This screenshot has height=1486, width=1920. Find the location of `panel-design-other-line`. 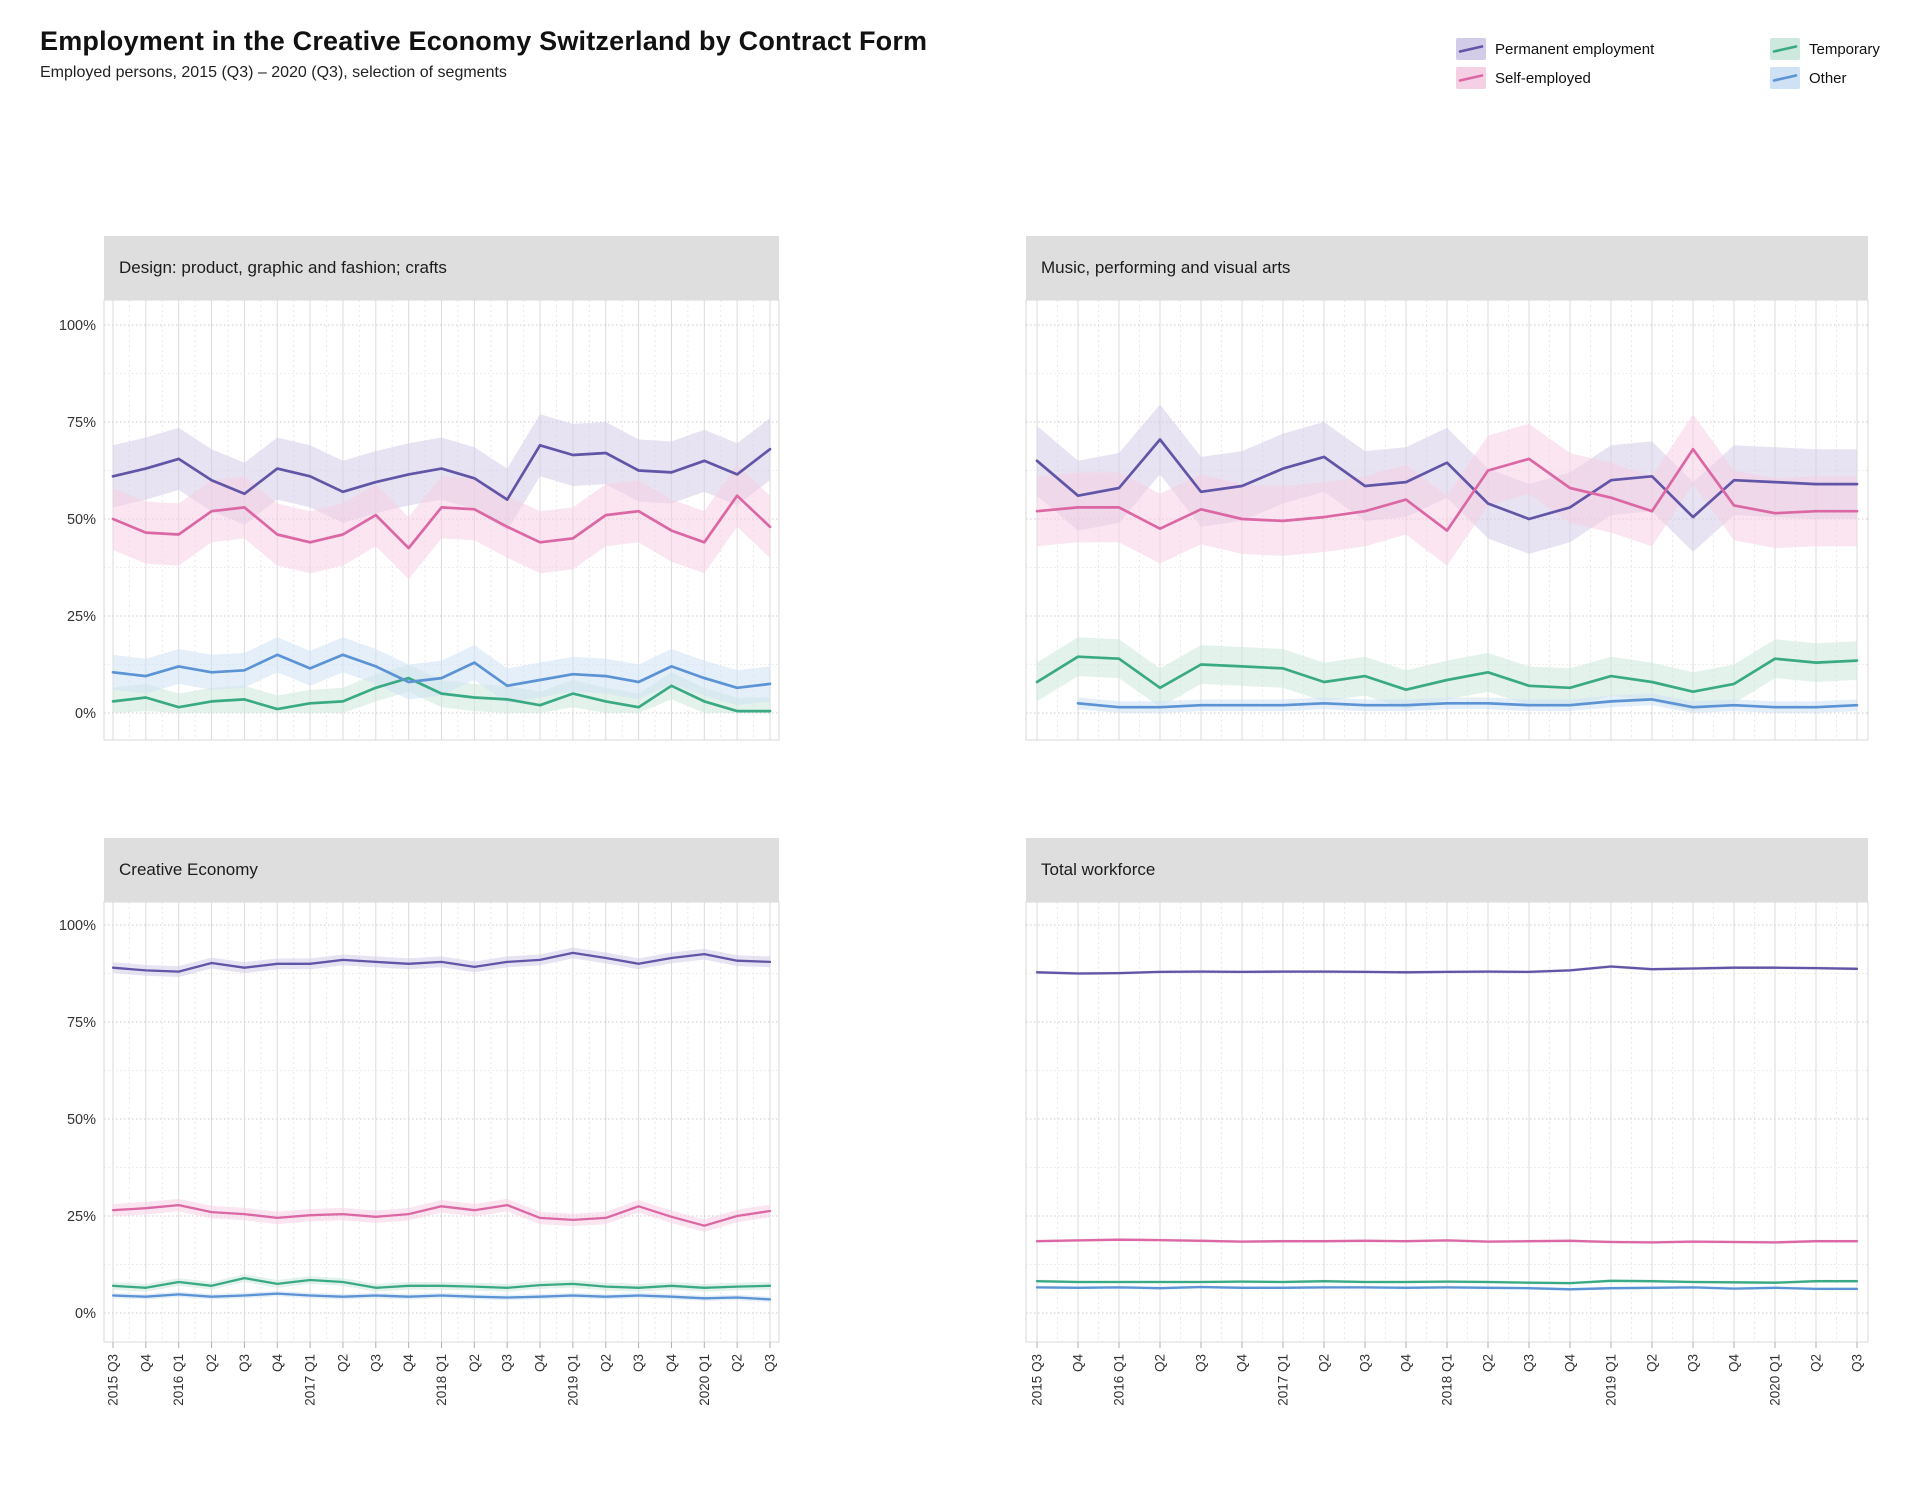

panel-design-other-line is located at coordinates (441, 671).